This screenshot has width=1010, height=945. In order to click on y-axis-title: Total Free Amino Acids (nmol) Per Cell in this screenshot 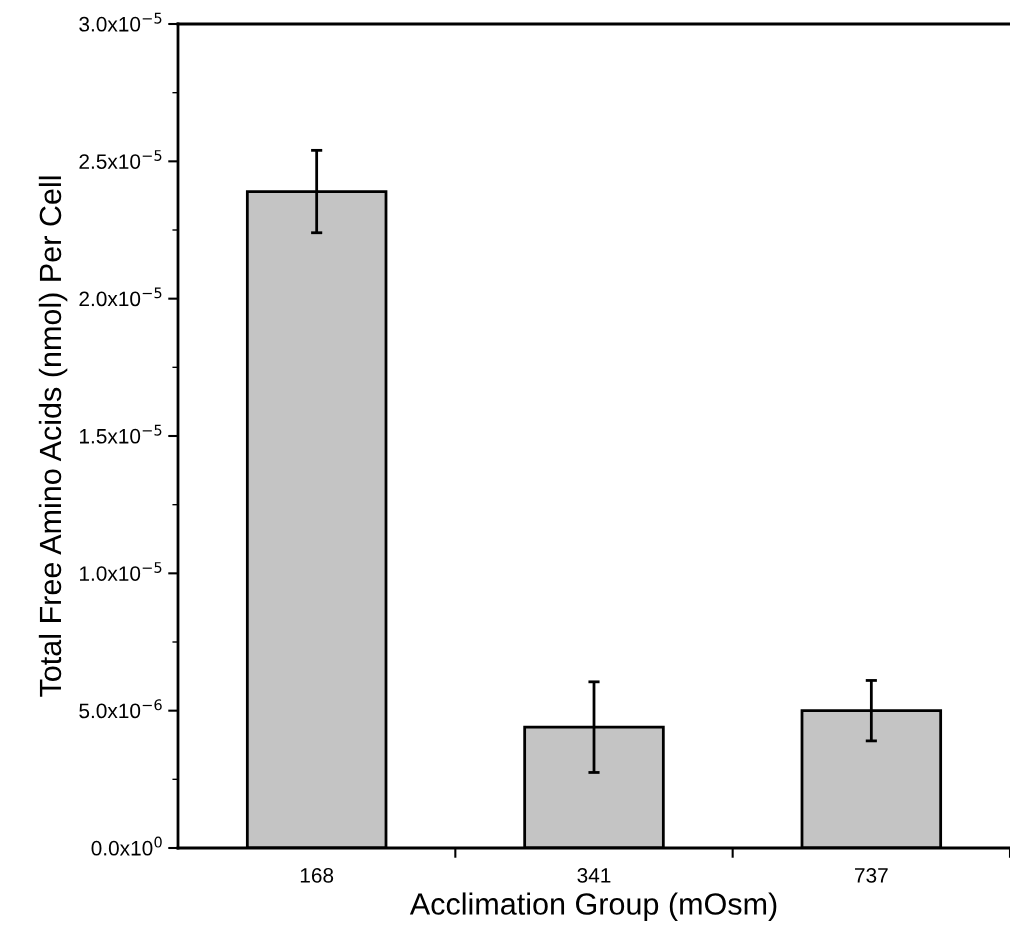, I will do `click(53, 436)`.